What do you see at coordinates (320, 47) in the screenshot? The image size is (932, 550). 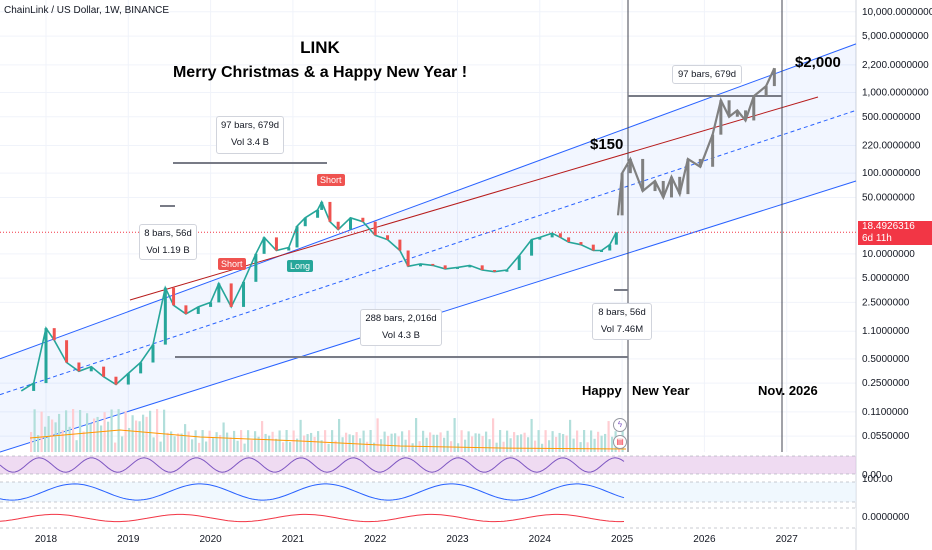 I see `chart-title-line1: LINK` at bounding box center [320, 47].